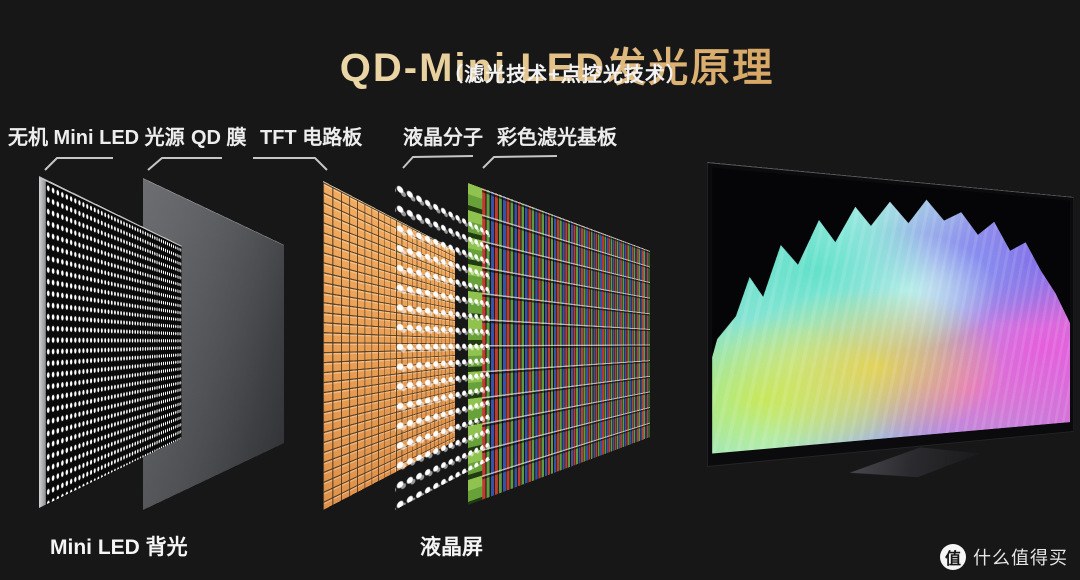 Image resolution: width=1080 pixels, height=580 pixels. Describe the element at coordinates (219, 138) in the screenshot. I see `layer-label-qd-film: QD 膜` at that location.